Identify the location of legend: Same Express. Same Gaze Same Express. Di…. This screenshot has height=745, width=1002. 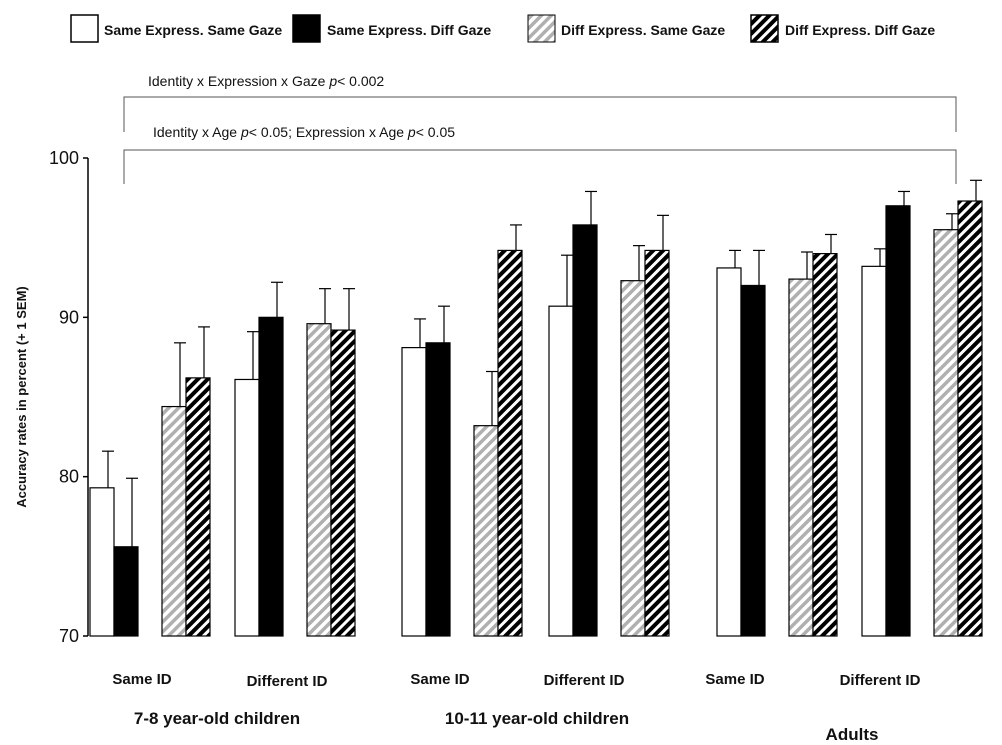
(502, 28).